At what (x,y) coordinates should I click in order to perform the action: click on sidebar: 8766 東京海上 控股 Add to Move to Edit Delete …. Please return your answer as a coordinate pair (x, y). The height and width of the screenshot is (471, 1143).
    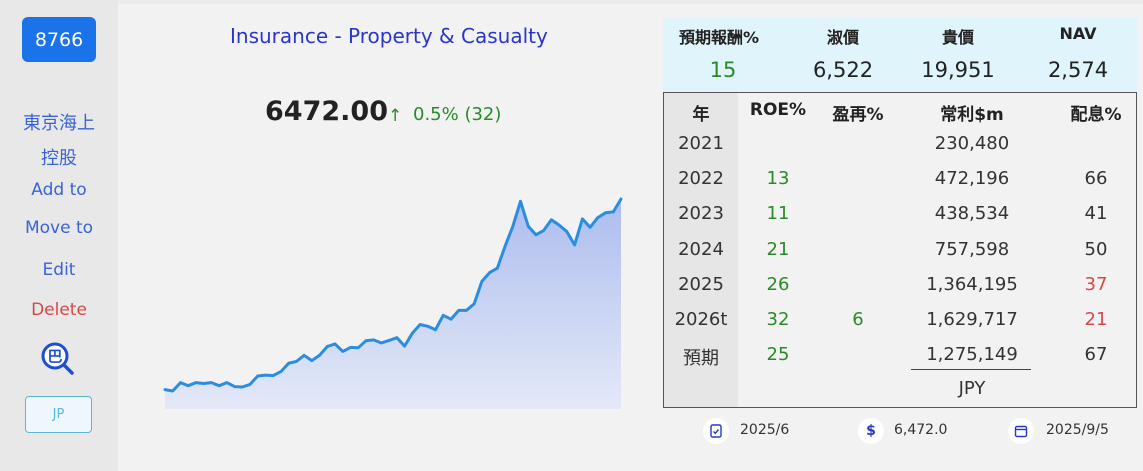
    Looking at the image, I should click on (59, 235).